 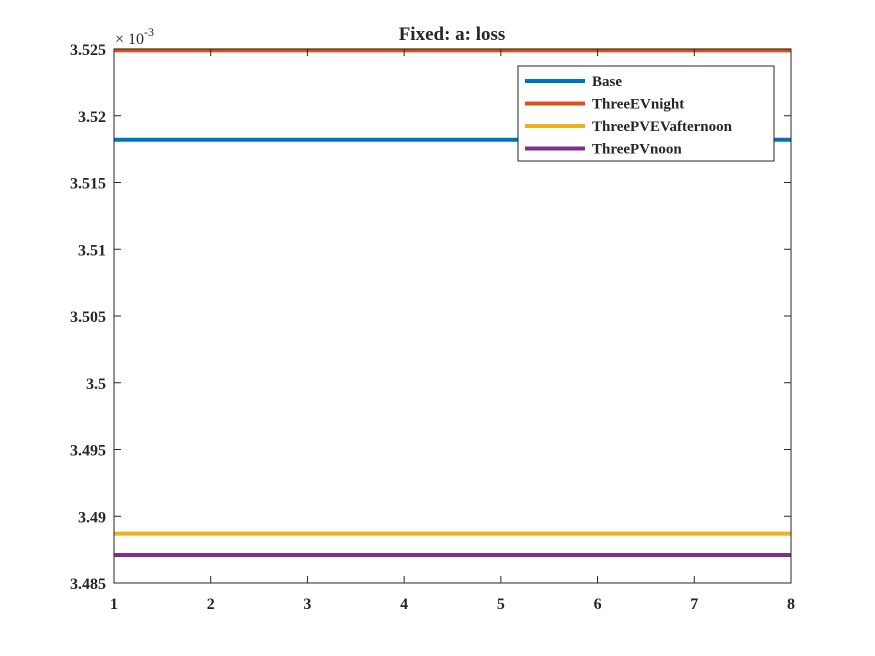 I want to click on legend-label-1: ThreeEVnight, so click(x=638, y=105).